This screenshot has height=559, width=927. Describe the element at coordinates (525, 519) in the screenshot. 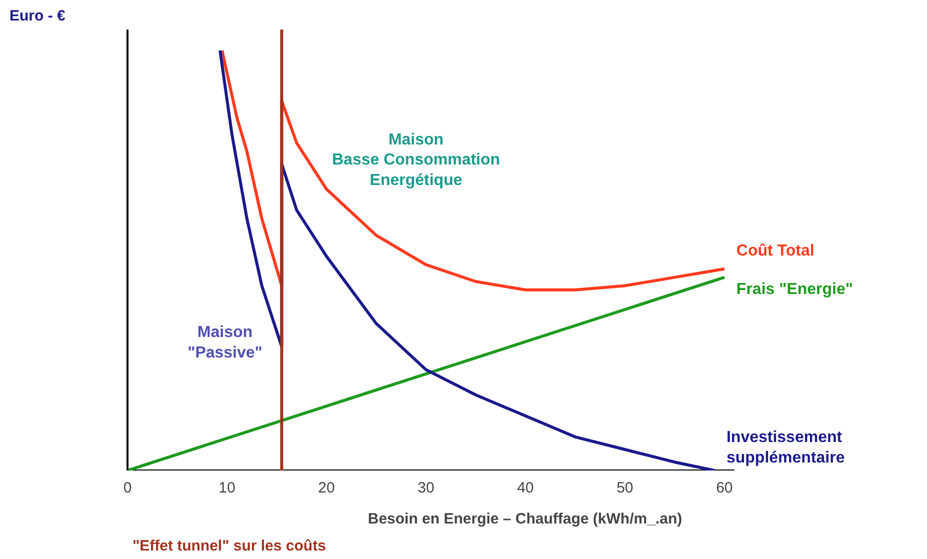

I see `x-axis-title: Besoin en Energie – Chauffage (kWh/m_.an)` at that location.